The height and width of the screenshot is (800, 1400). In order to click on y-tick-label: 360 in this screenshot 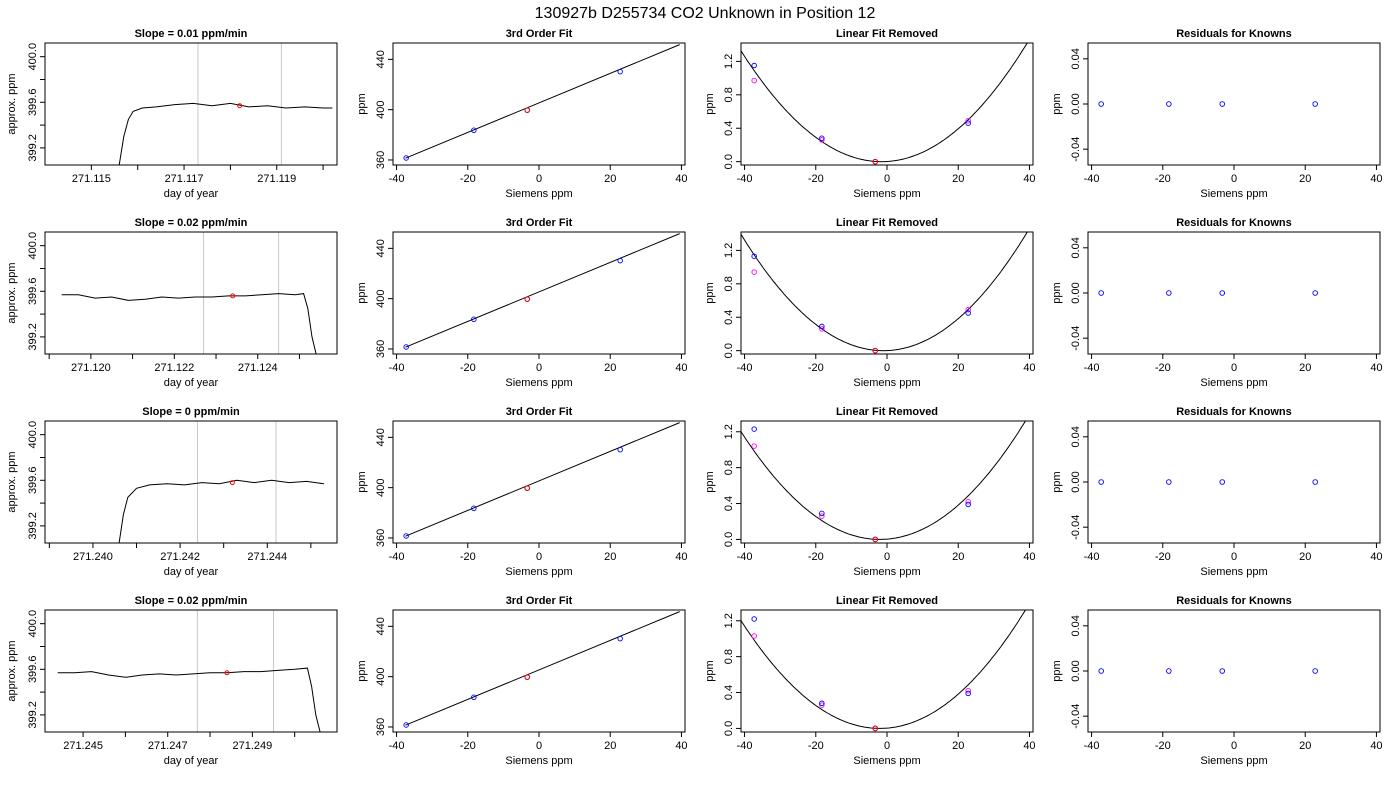, I will do `click(381, 349)`.